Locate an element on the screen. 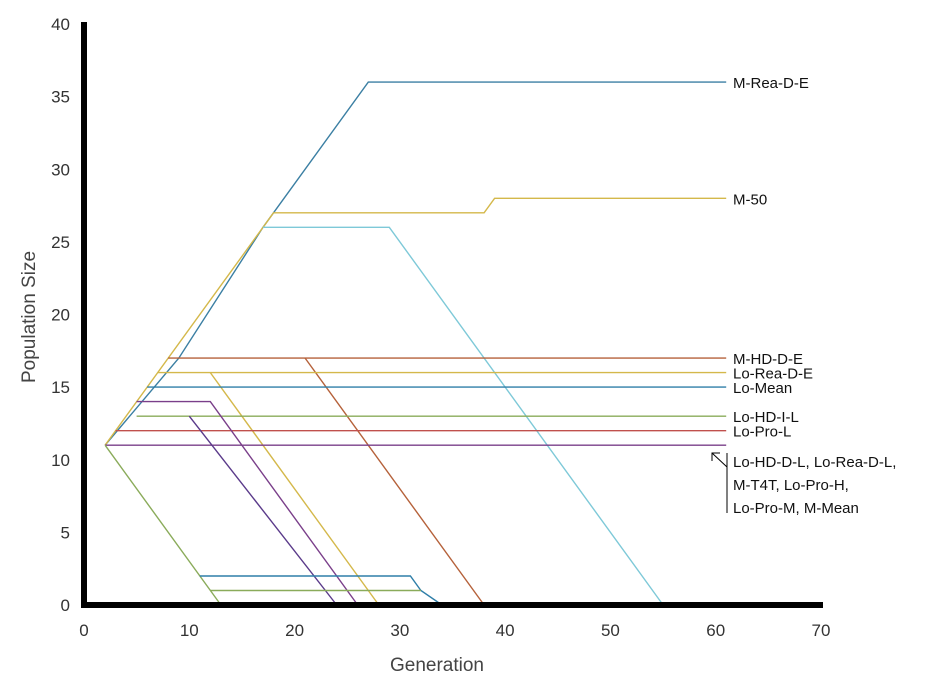 This screenshot has width=944, height=684. x-tick-label: 30 is located at coordinates (399, 630).